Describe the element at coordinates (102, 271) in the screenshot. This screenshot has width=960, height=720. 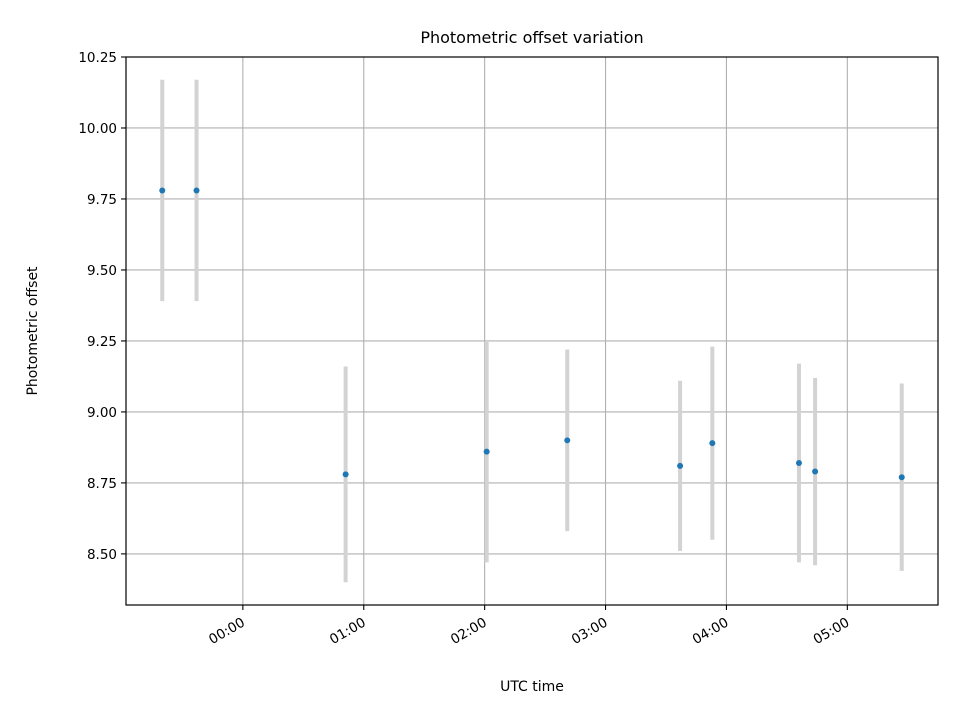
I see `y-tick-label: 9.50` at that location.